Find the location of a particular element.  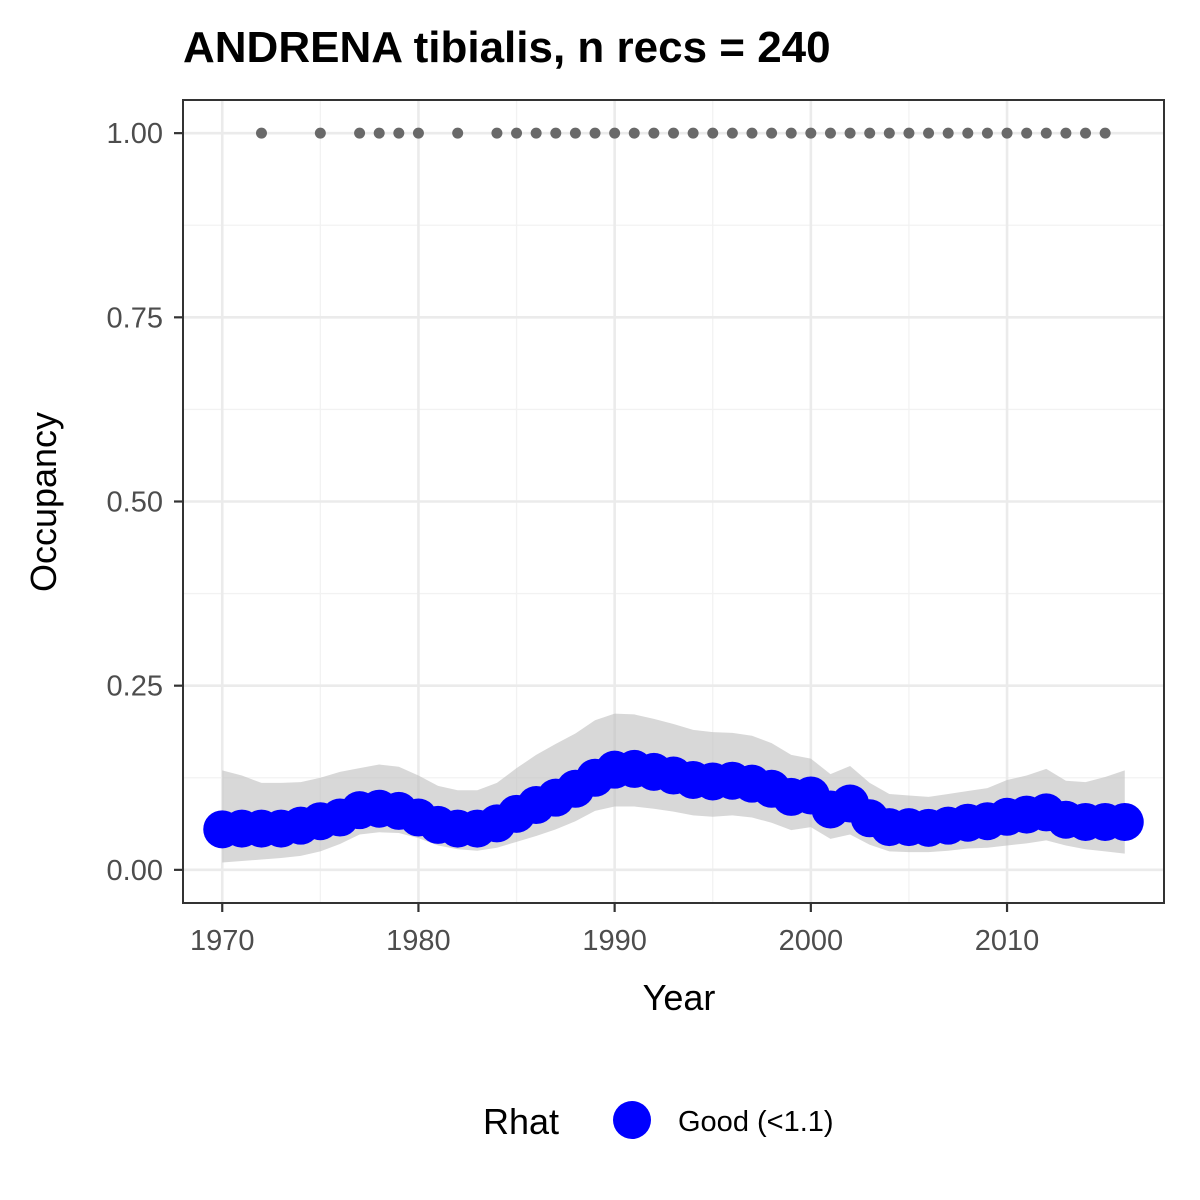

legend: Rhat Good (<1.1) is located at coordinates (658, 1121).